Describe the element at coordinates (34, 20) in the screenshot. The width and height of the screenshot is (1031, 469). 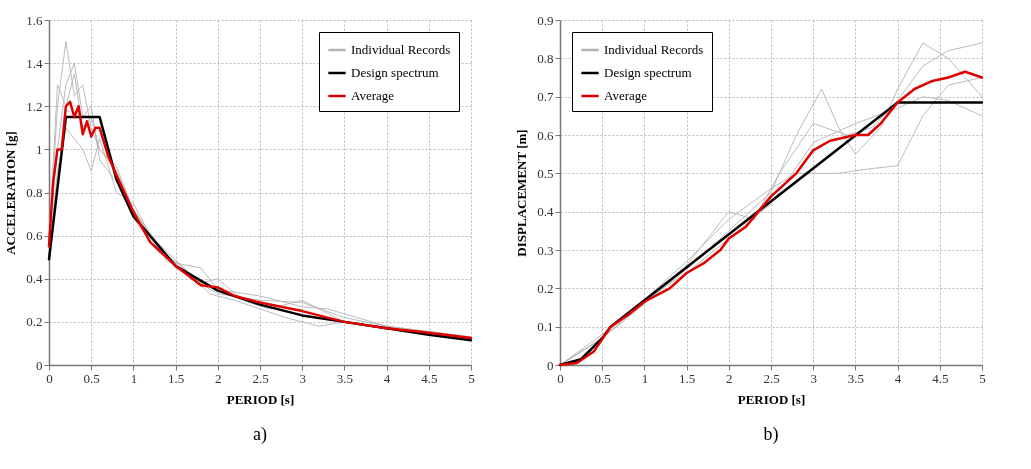
I see `y-tick-label: 1.6` at that location.